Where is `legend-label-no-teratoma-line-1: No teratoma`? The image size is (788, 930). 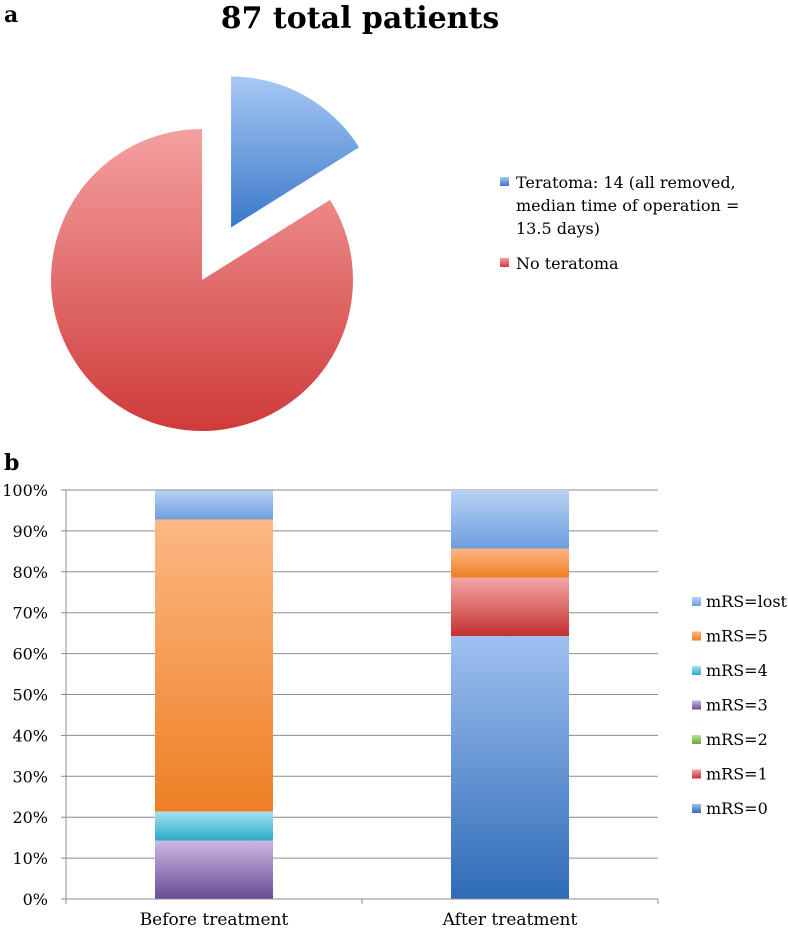 legend-label-no-teratoma-line-1: No teratoma is located at coordinates (567, 263).